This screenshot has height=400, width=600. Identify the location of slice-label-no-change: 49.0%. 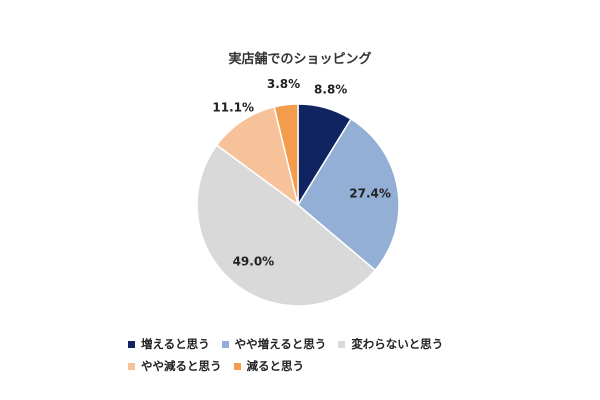
(254, 262).